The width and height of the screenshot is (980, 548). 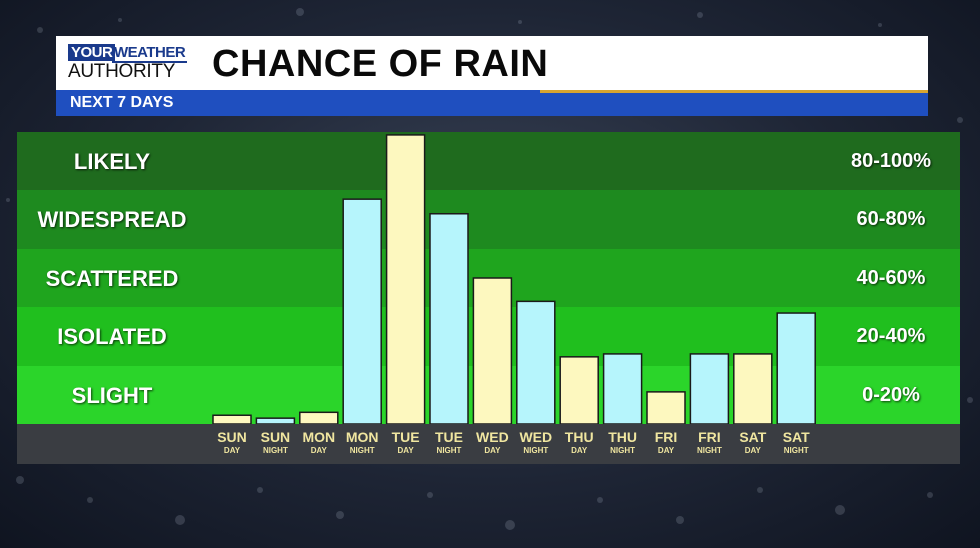 I want to click on band-range-isolated: 20-40%, so click(x=891, y=336).